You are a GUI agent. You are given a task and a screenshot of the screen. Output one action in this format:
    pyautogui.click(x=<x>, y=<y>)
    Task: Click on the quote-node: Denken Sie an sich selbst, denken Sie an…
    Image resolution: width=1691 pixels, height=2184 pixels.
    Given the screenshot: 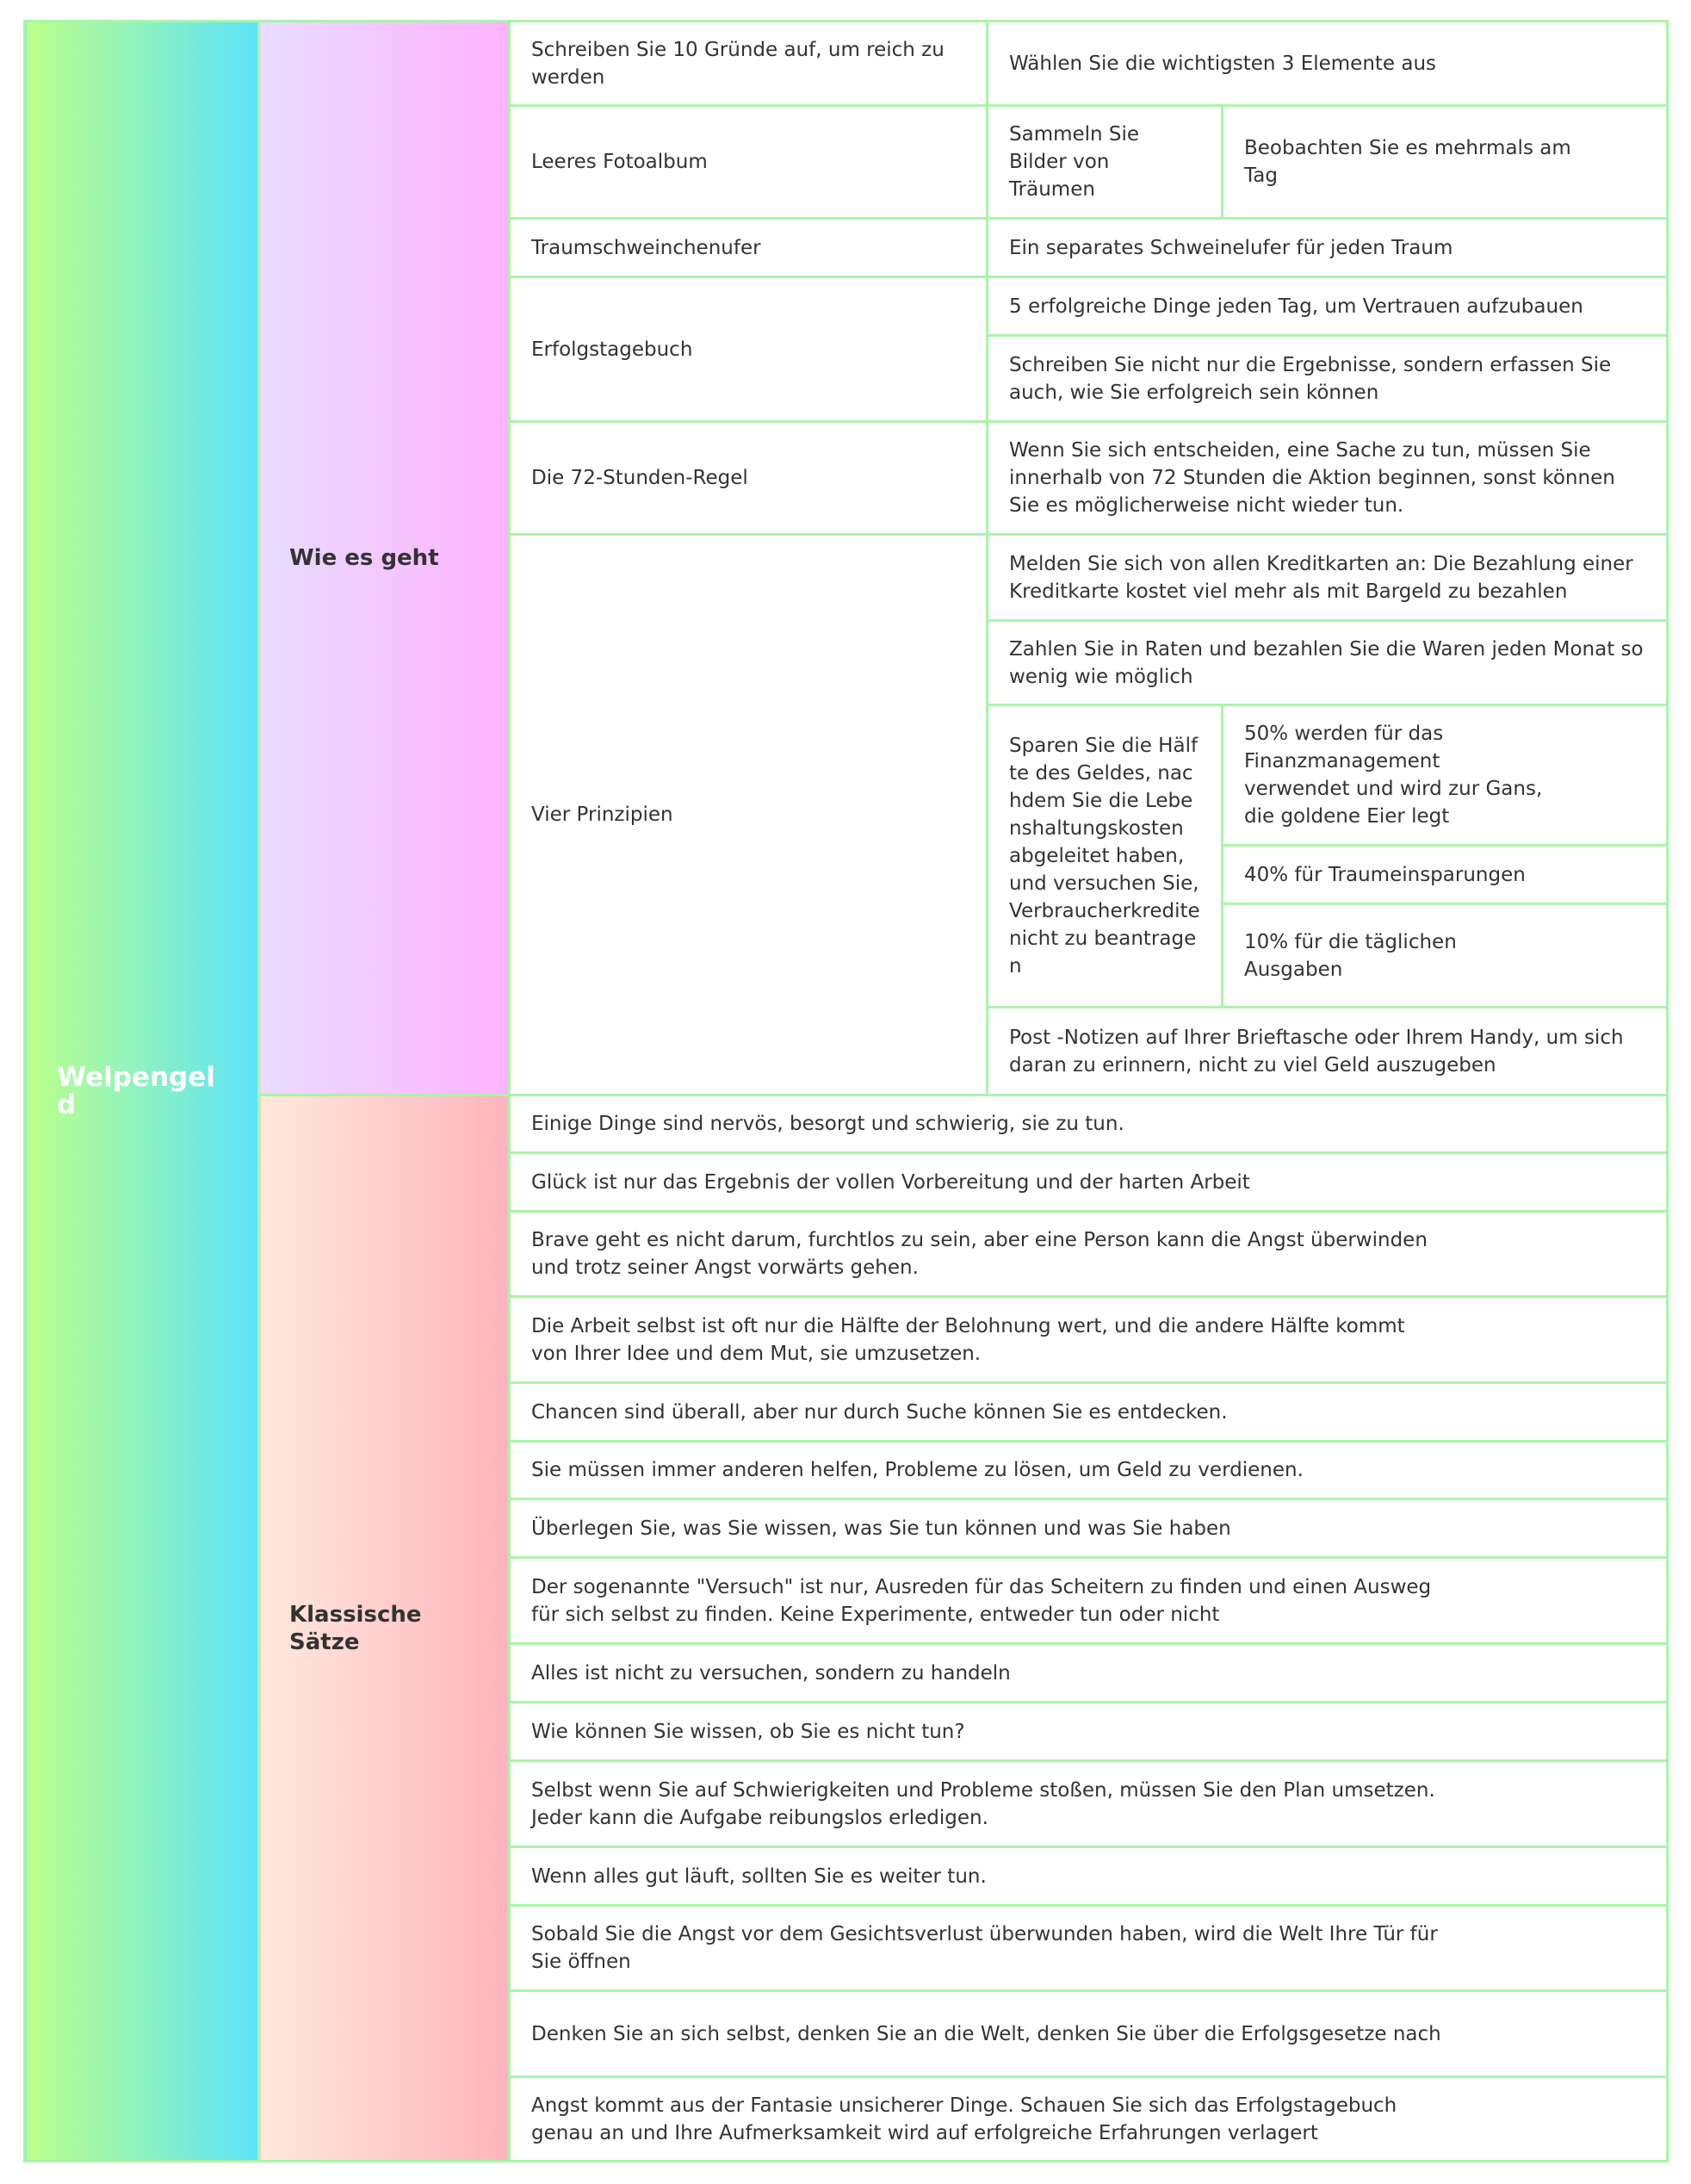 What is the action you would take?
    pyautogui.click(x=1088, y=2033)
    